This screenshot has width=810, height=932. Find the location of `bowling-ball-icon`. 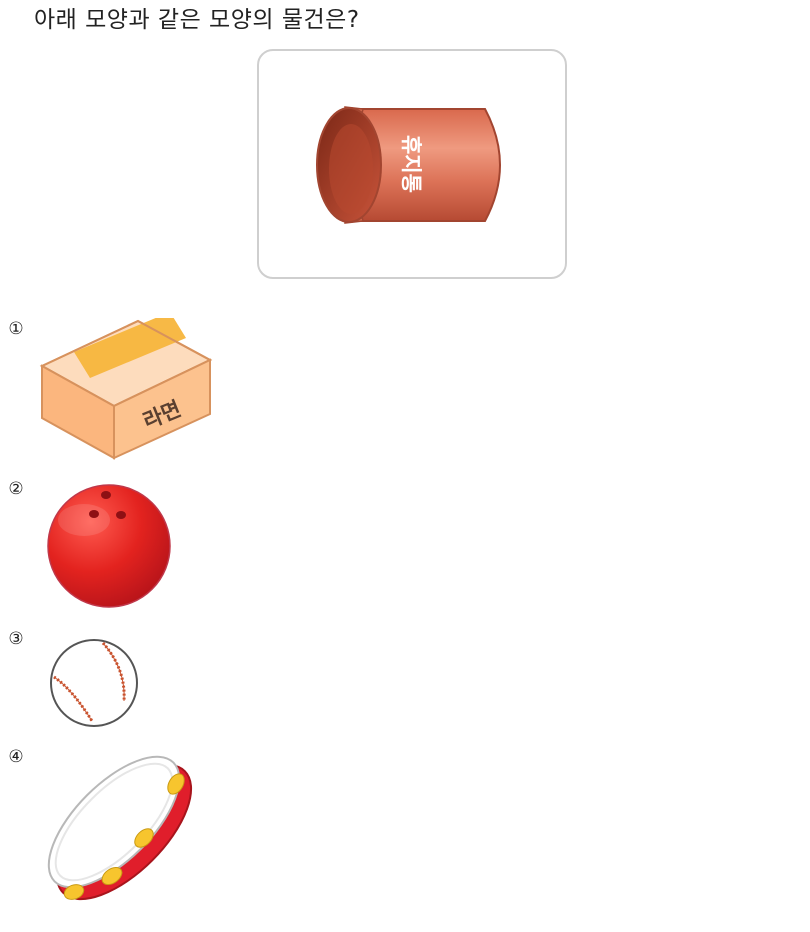

bowling-ball-icon is located at coordinates (109, 546).